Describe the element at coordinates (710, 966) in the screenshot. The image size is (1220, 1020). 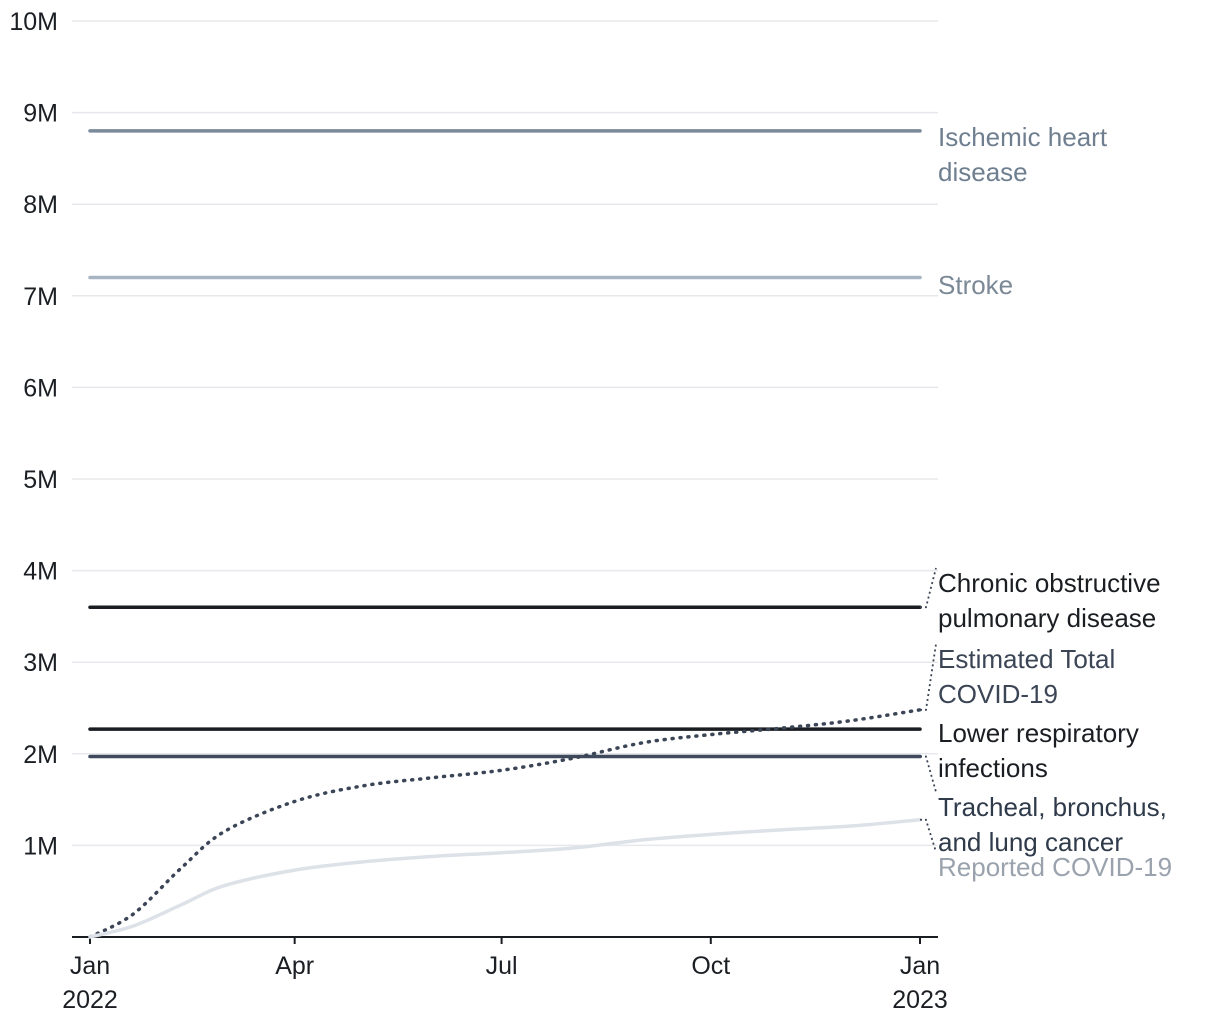
I see `x-tick-label: Oct` at that location.